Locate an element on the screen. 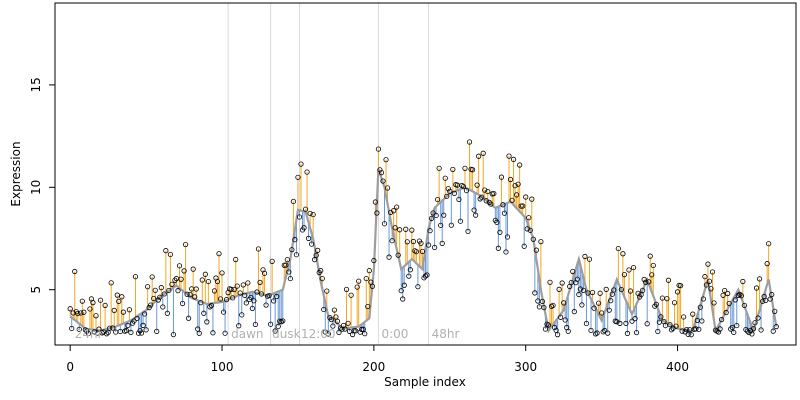  region-label: 0:00 is located at coordinates (394, 334).